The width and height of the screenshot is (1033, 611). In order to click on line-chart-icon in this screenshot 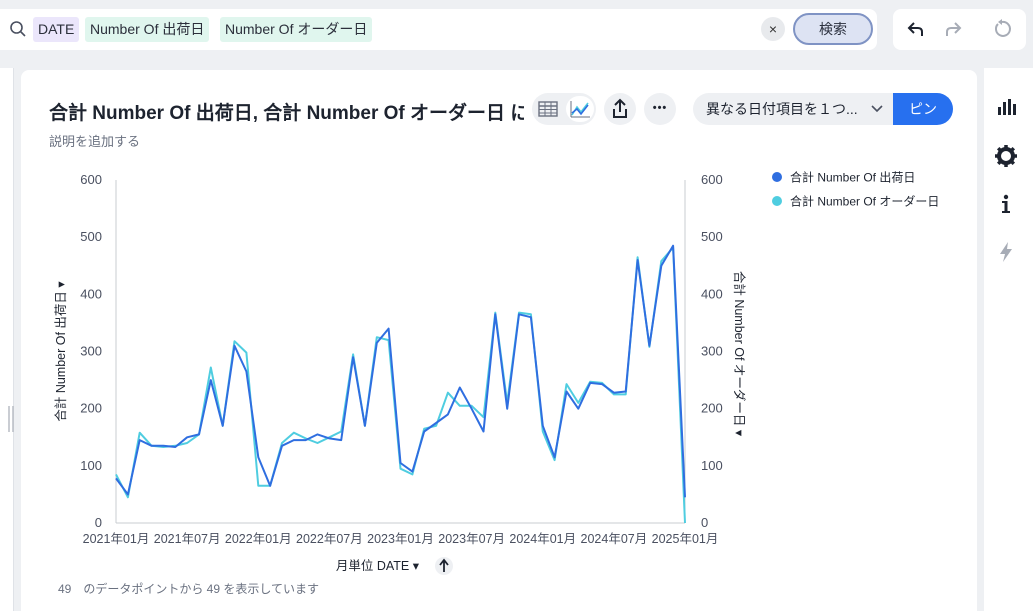, I will do `click(580, 109)`.